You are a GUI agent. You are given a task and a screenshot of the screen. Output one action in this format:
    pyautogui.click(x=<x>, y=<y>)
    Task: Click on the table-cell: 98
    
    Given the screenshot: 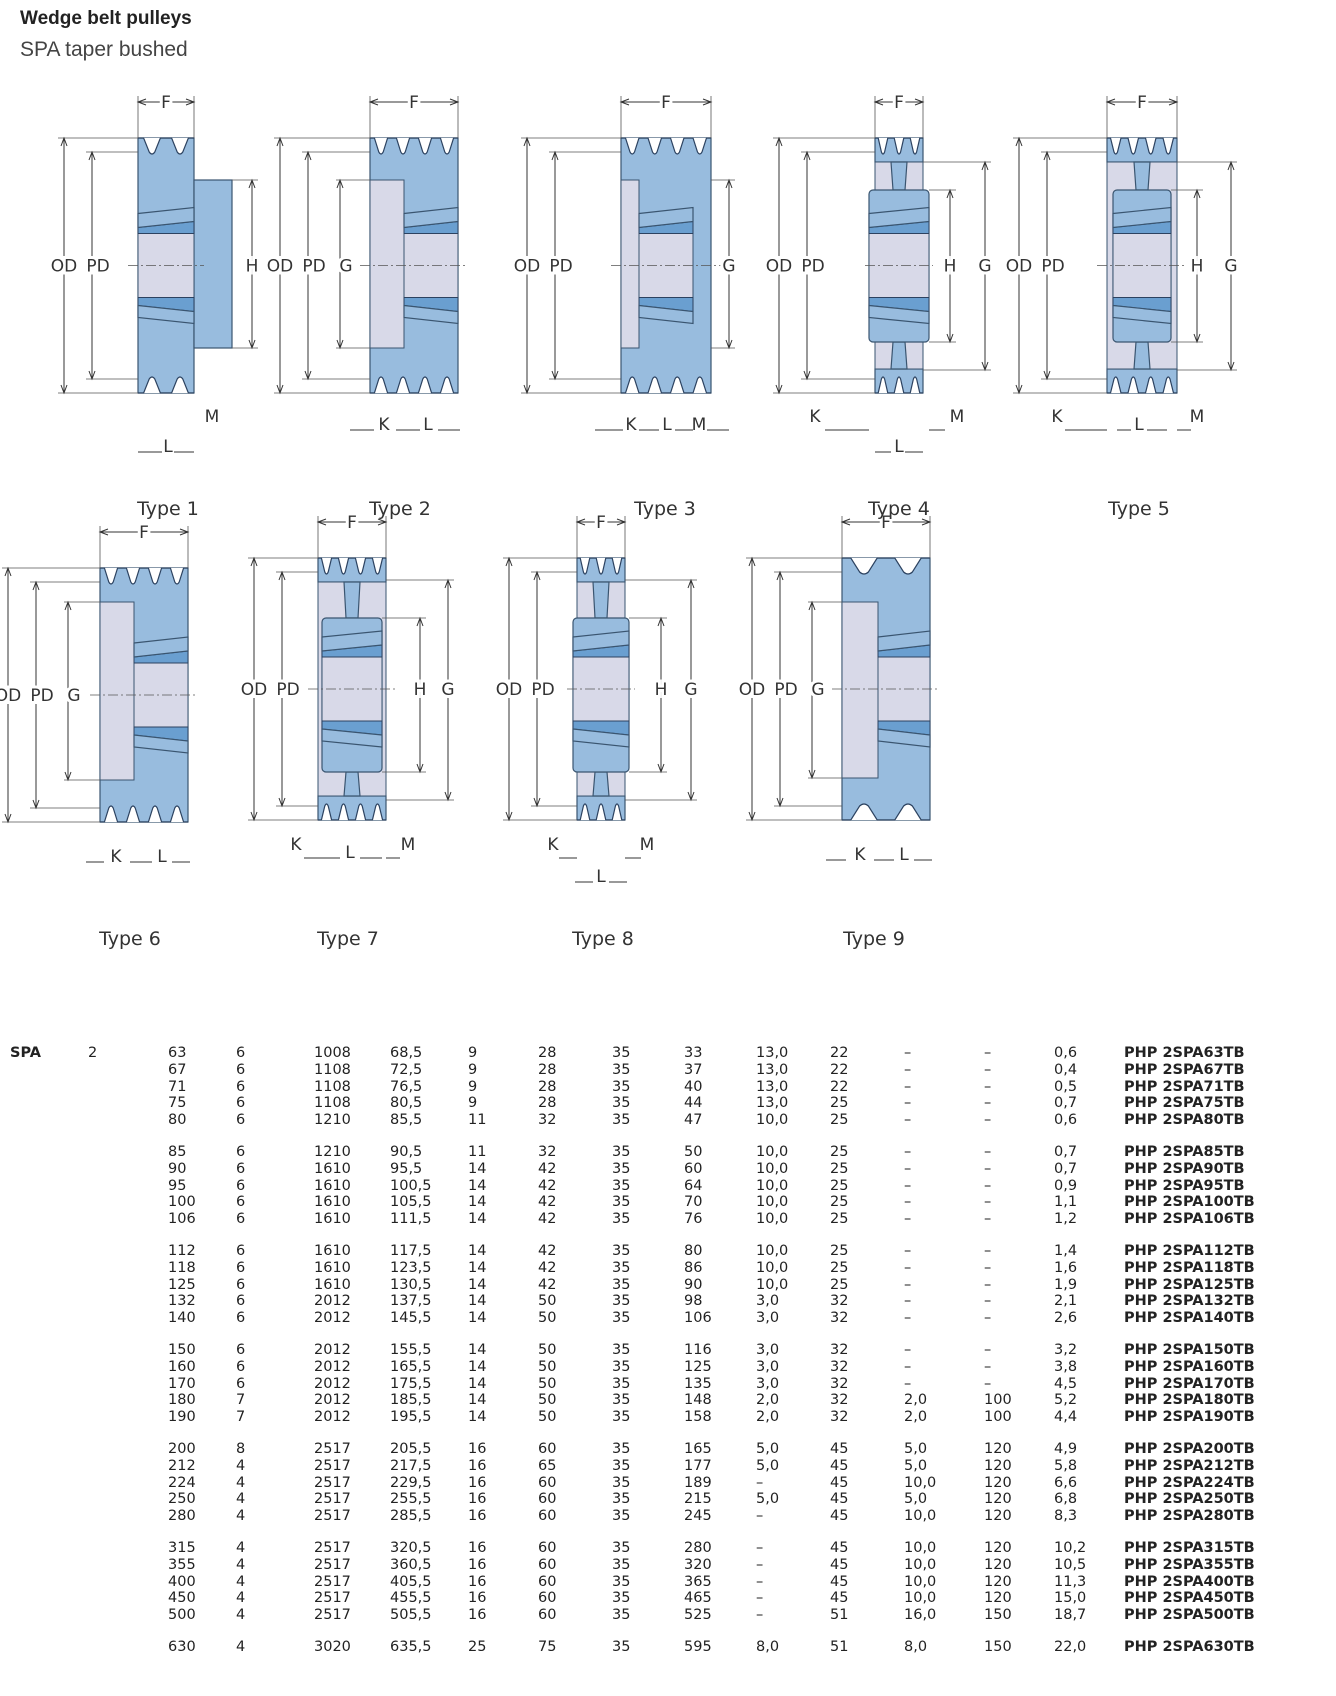 What is the action you would take?
    pyautogui.click(x=693, y=1301)
    